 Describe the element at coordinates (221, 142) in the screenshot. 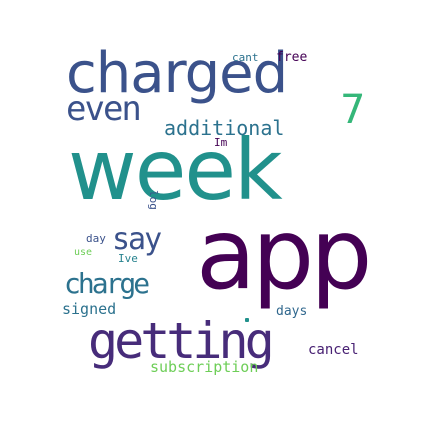

I see `word-Im: Im` at that location.